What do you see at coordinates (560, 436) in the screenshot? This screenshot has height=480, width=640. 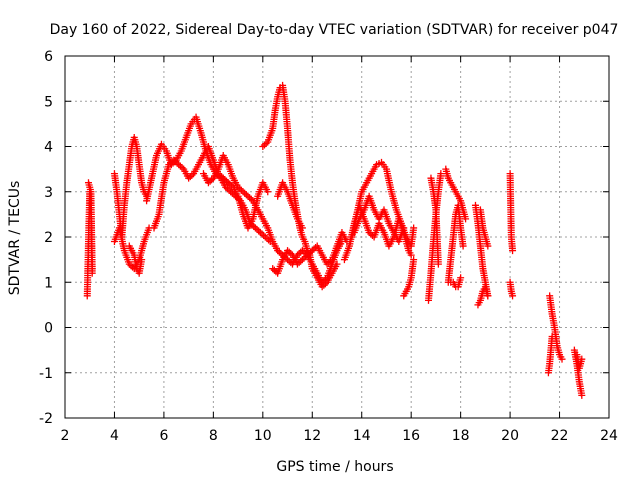 I see `x-tick-label: 22` at bounding box center [560, 436].